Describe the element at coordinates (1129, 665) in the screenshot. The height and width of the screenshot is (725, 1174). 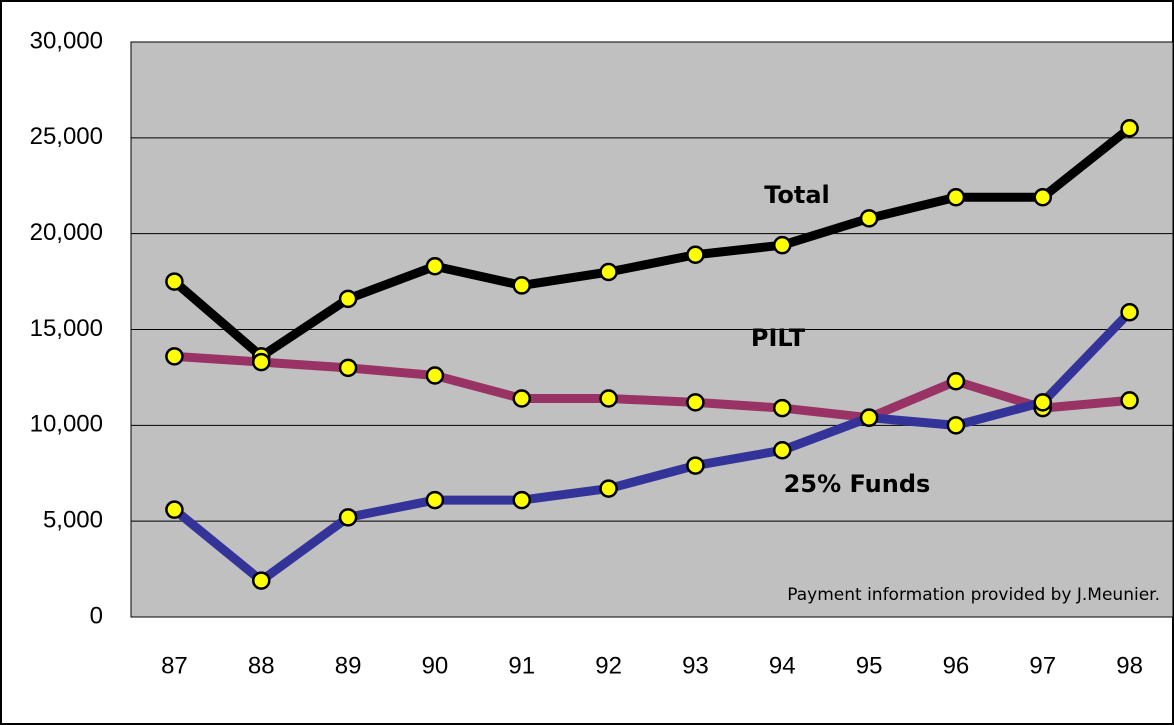
I see `x-tick-label: 98` at that location.